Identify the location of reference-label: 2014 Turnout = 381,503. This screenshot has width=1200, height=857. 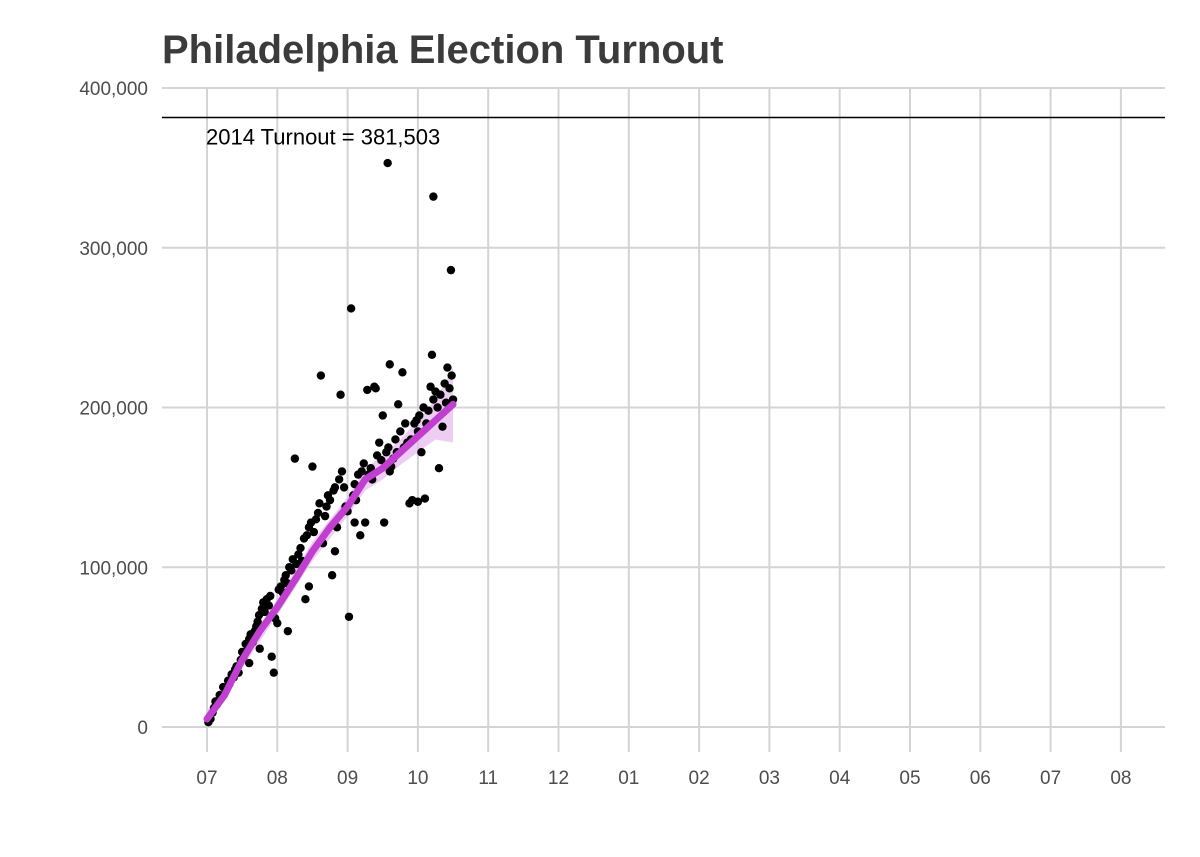
(323, 137).